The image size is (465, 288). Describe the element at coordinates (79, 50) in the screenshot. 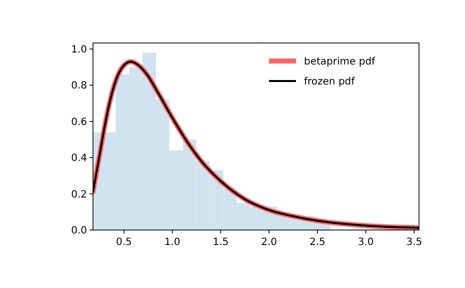

I see `y-tick-label: 1.0` at that location.